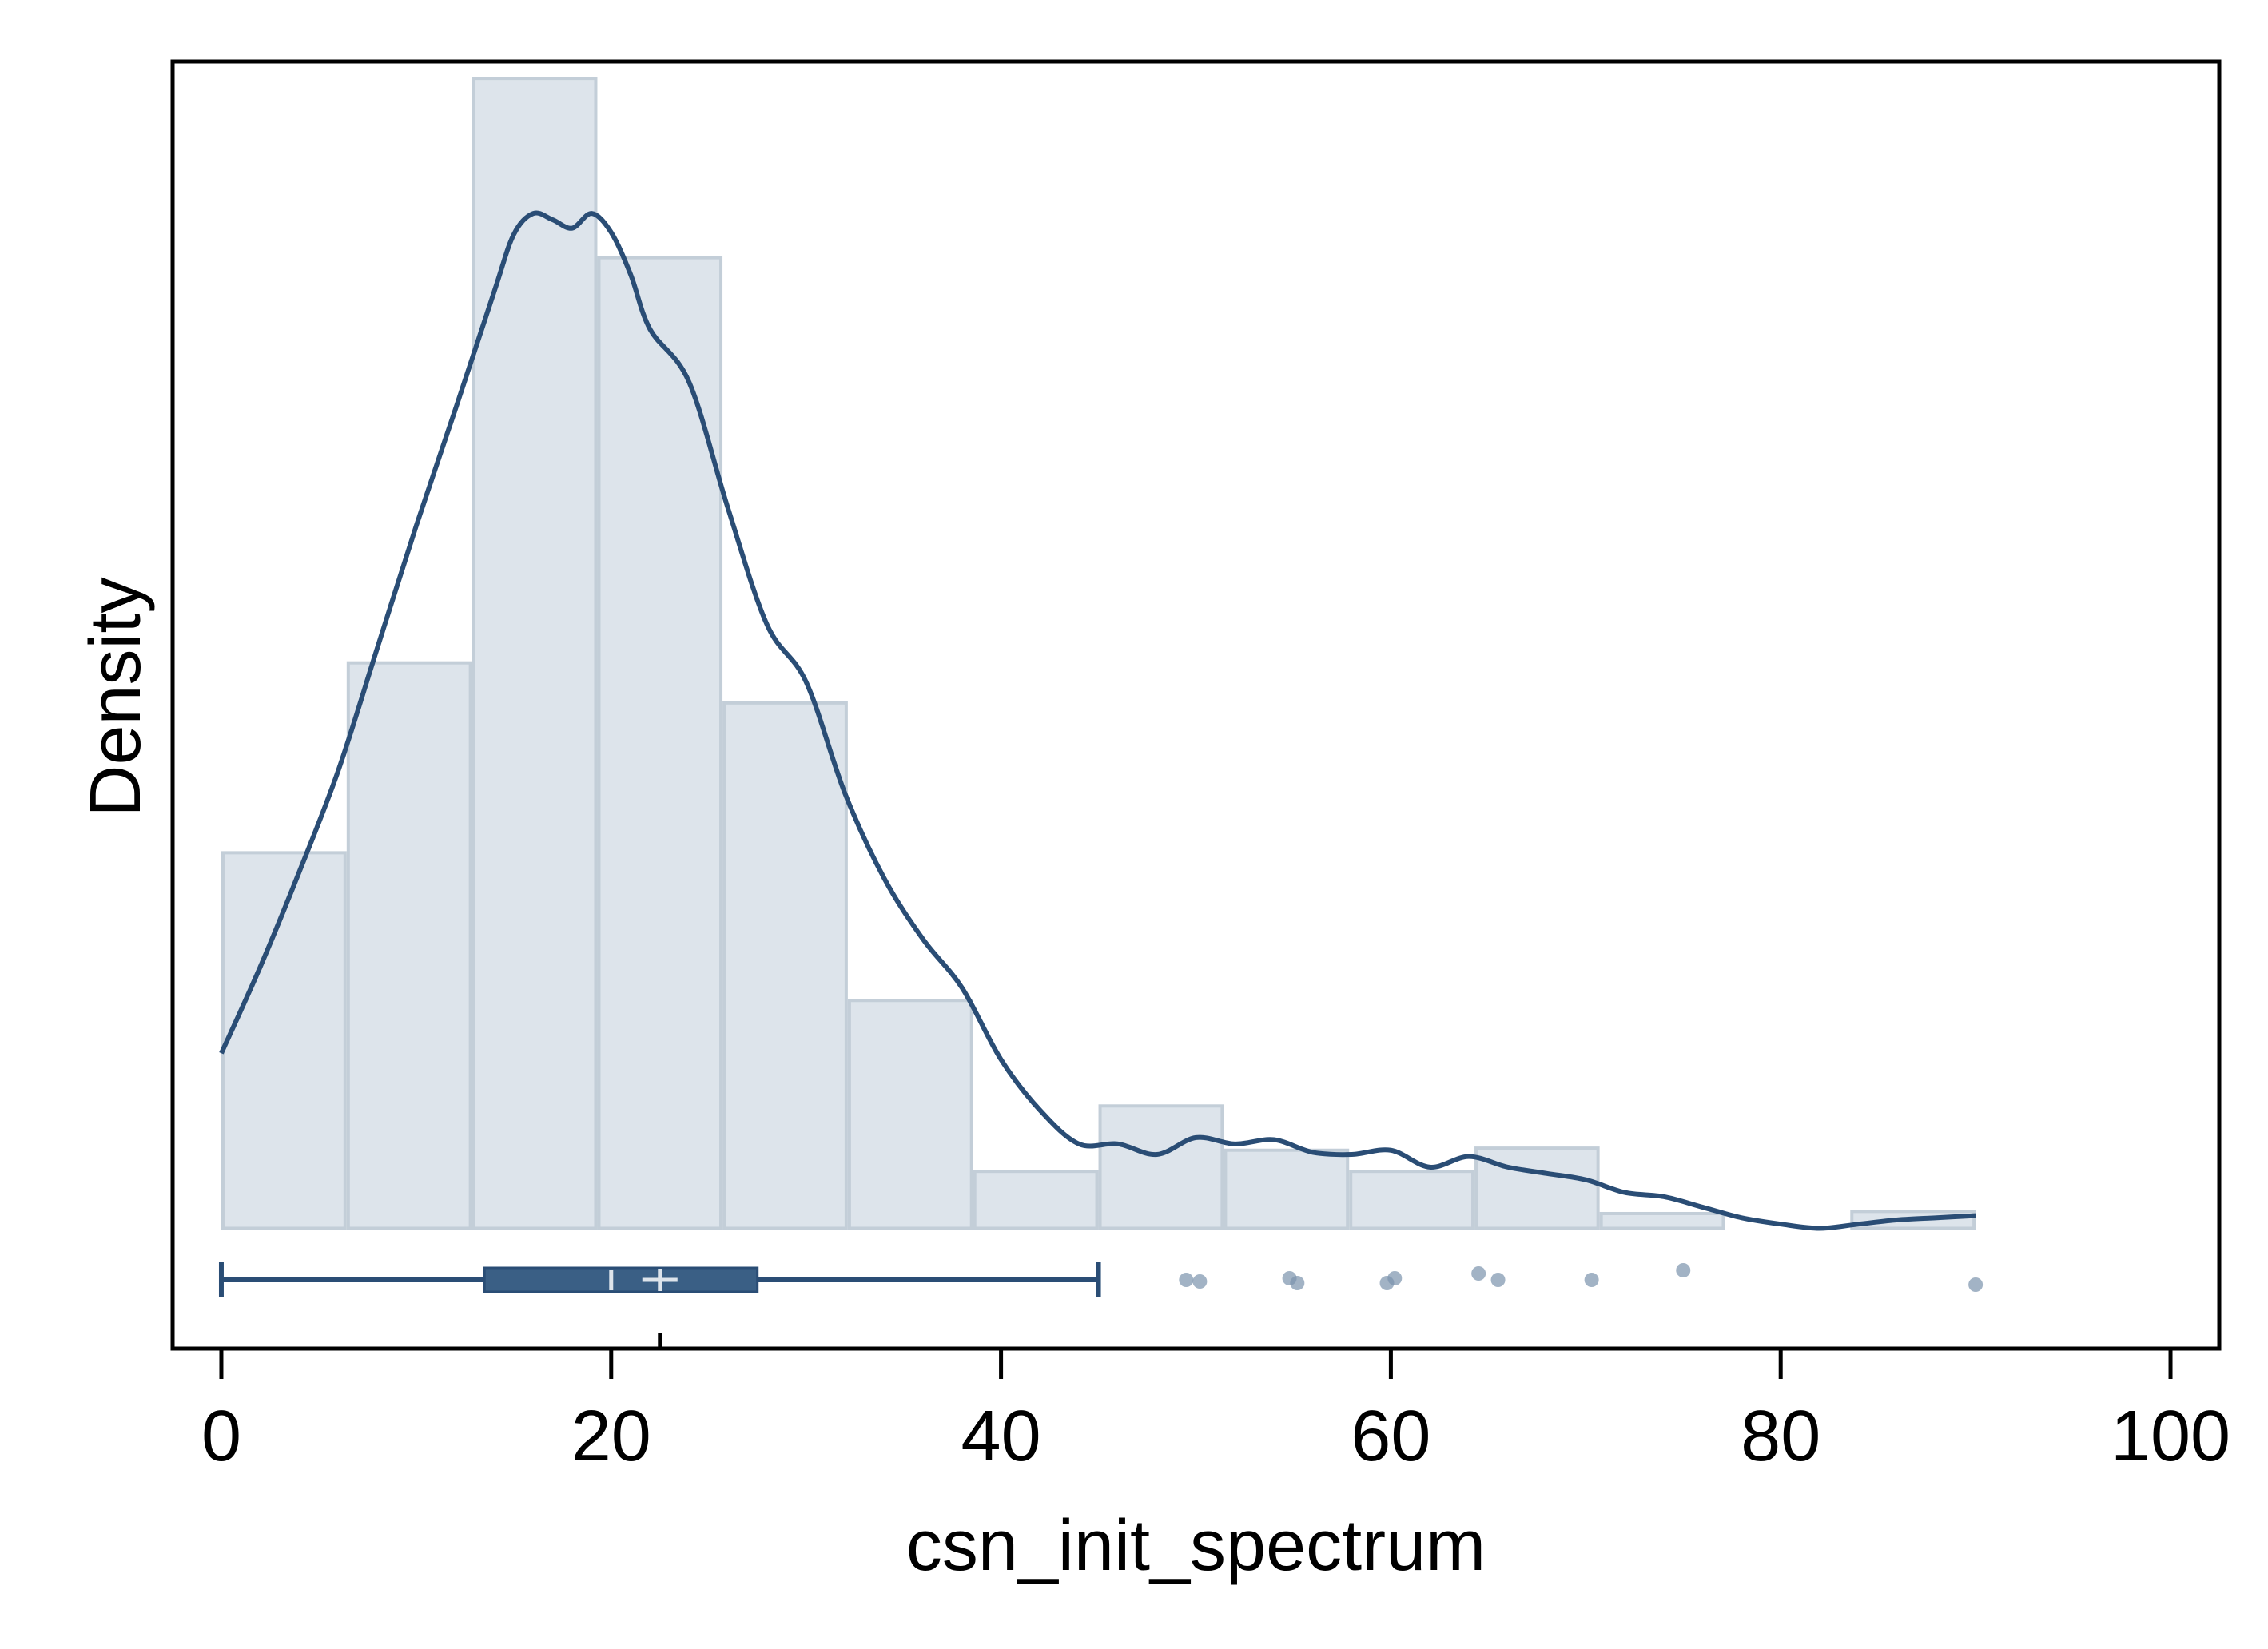 The width and height of the screenshot is (2268, 1649). I want to click on x-tick-label: 0, so click(221, 1436).